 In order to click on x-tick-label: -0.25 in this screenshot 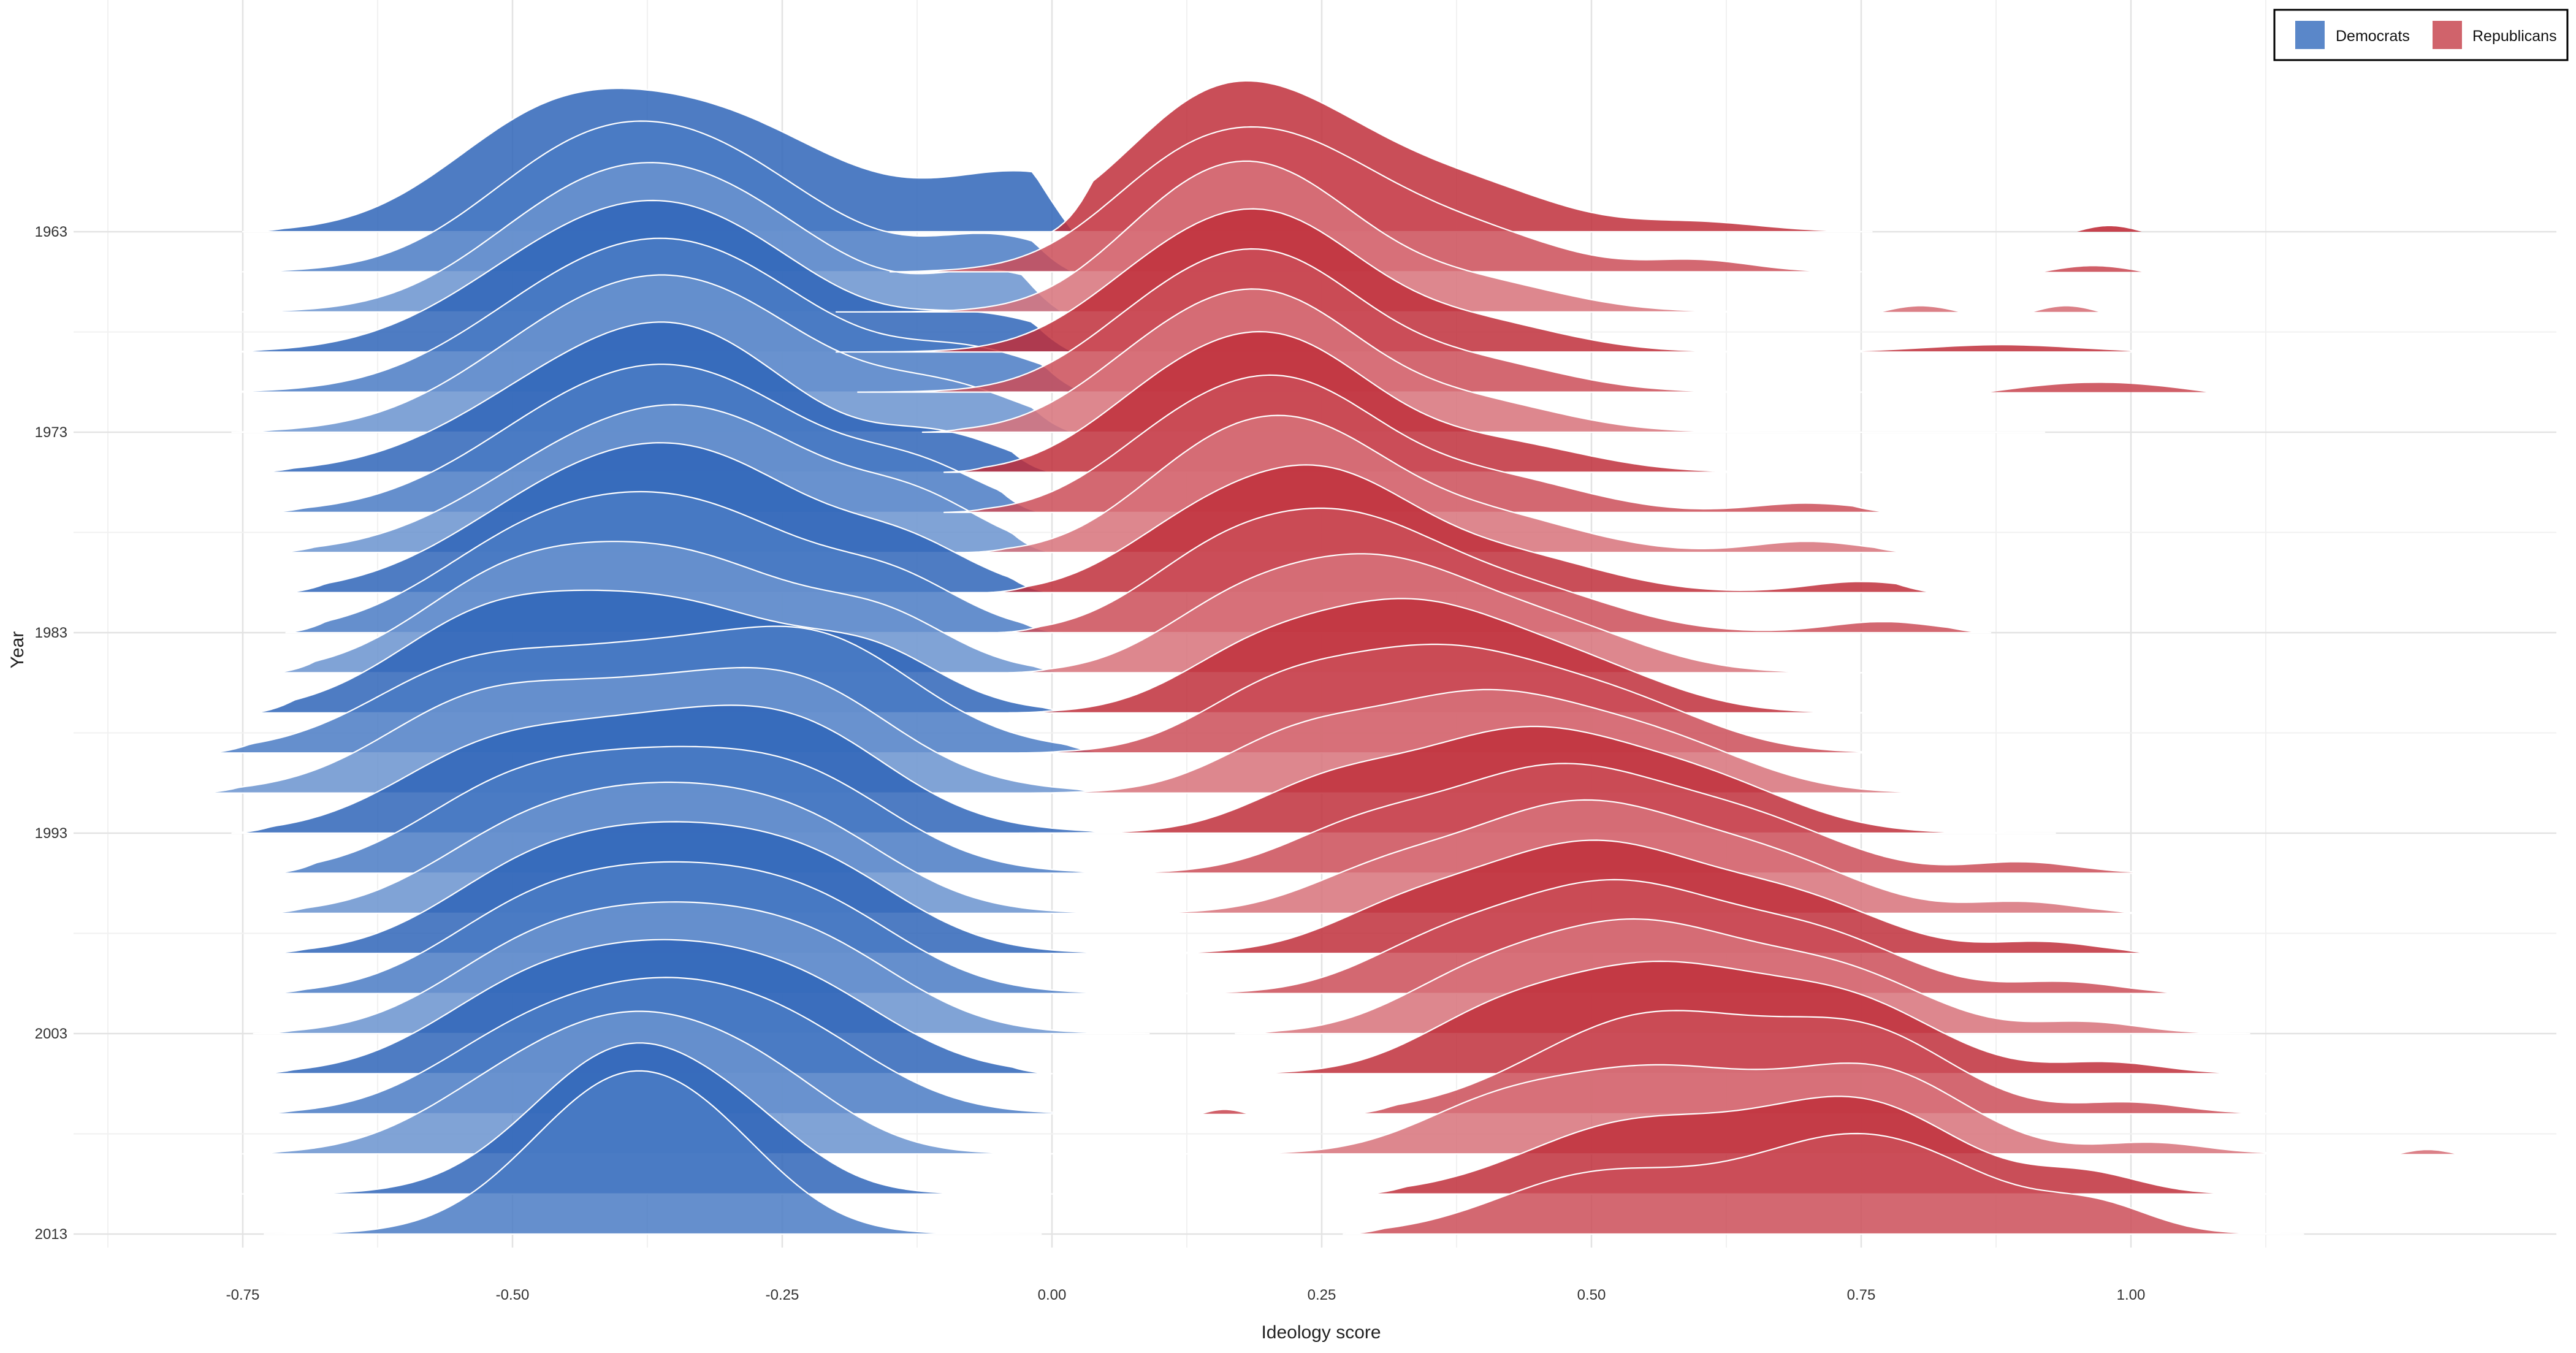, I will do `click(782, 1295)`.